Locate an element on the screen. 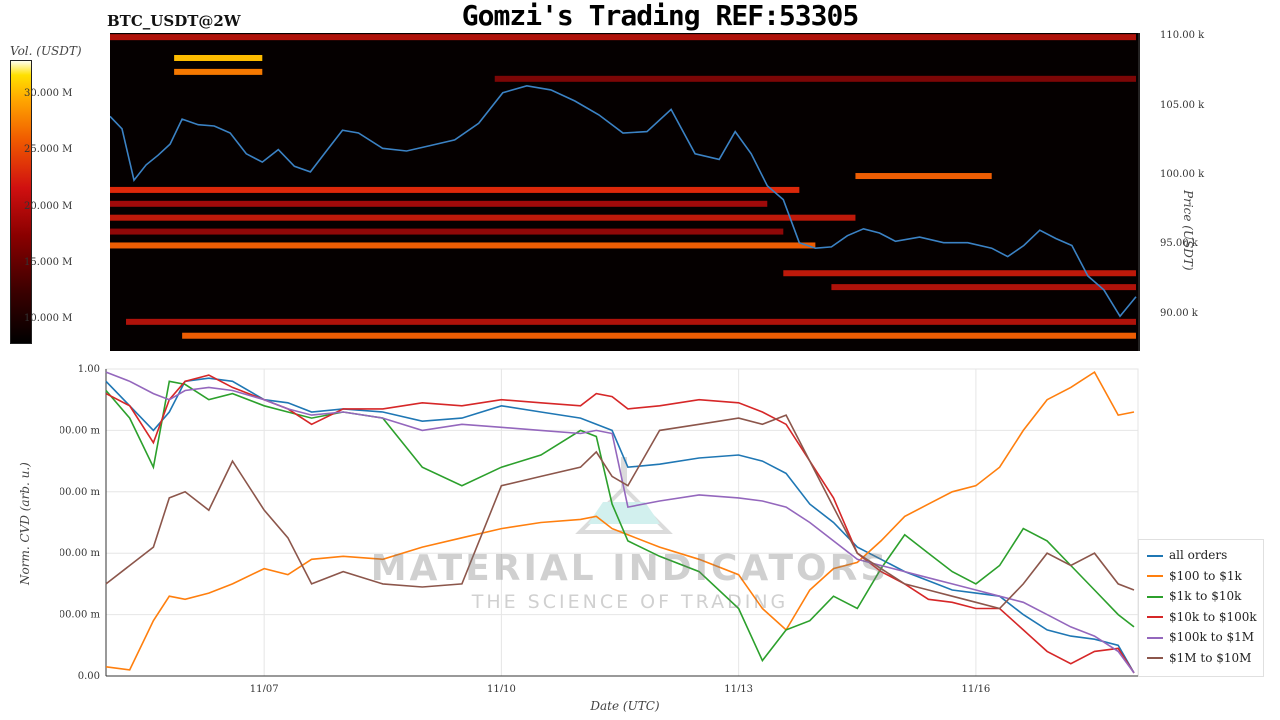 This screenshot has width=1280, height=720. colorbar is located at coordinates (21, 202).